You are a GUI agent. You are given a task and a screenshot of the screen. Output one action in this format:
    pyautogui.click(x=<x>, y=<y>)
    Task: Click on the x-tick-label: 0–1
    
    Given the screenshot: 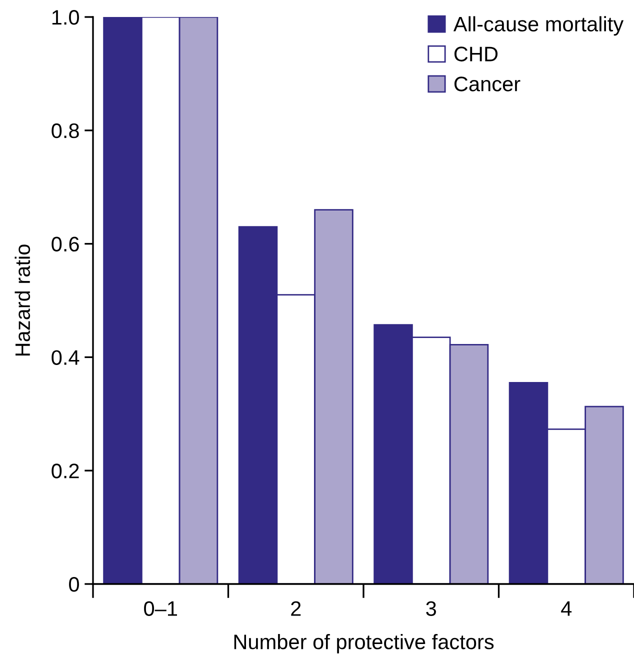 What is the action you would take?
    pyautogui.click(x=160, y=608)
    